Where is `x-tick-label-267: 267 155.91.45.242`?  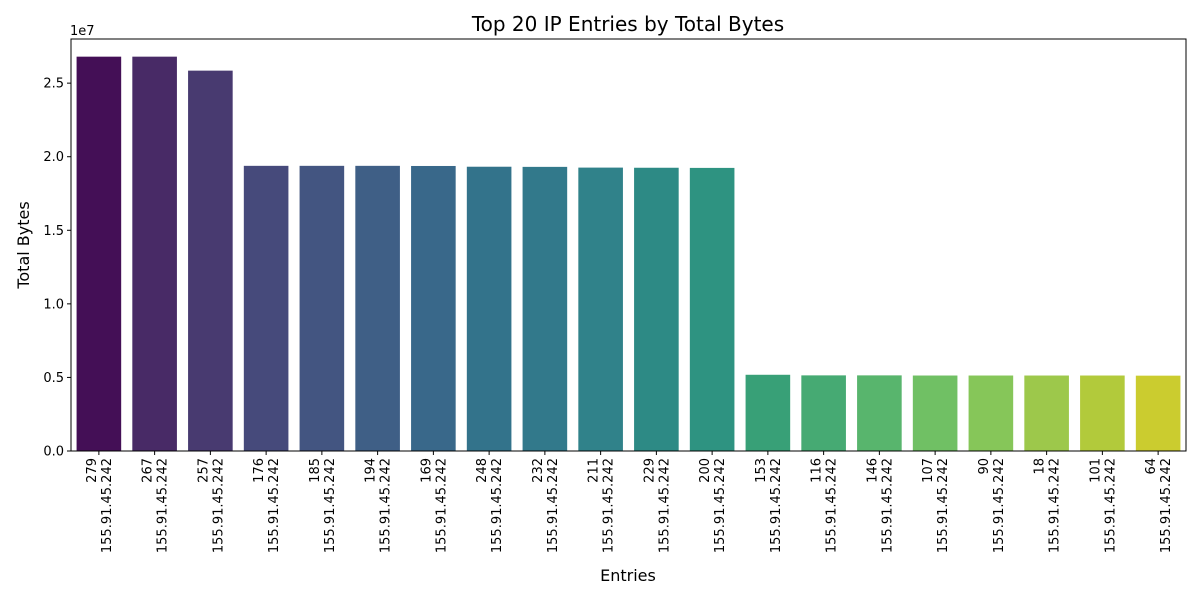
x-tick-label-267: 267 155.91.45.242 is located at coordinates (156, 505).